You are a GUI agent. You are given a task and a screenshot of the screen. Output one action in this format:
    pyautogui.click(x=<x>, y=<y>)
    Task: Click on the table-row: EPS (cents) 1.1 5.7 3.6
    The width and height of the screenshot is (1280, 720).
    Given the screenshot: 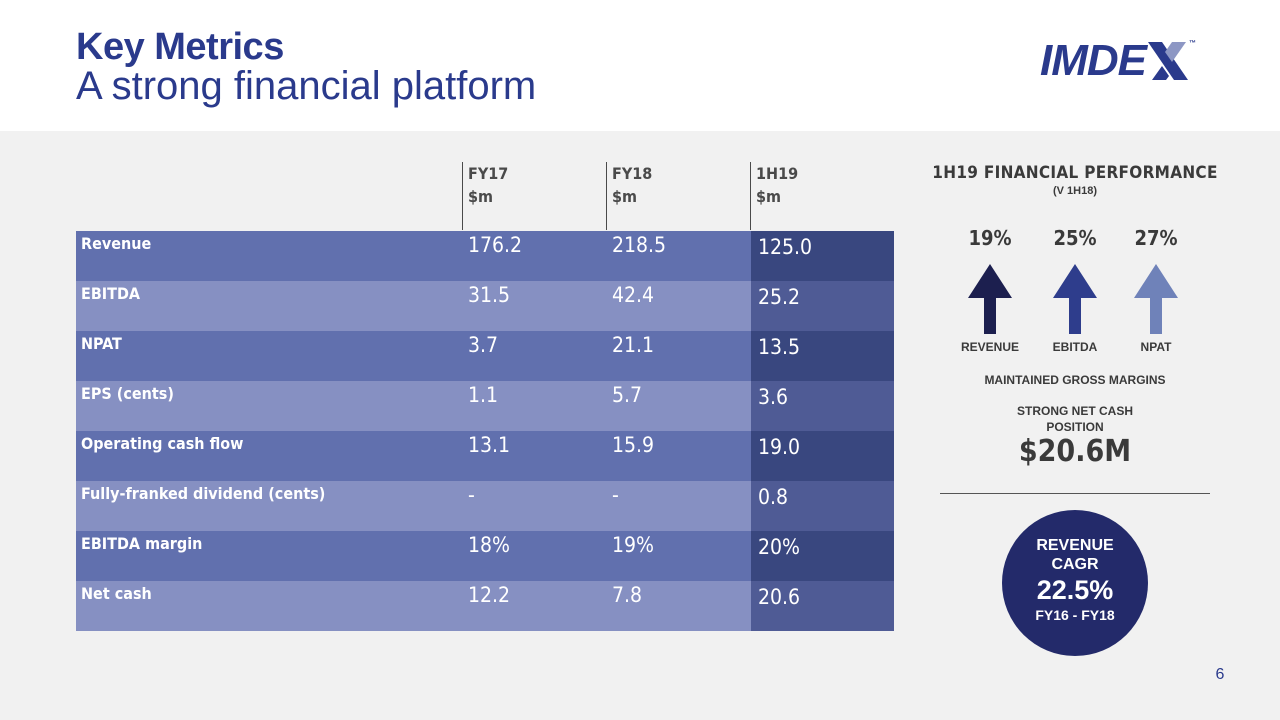 What is the action you would take?
    pyautogui.click(x=485, y=406)
    